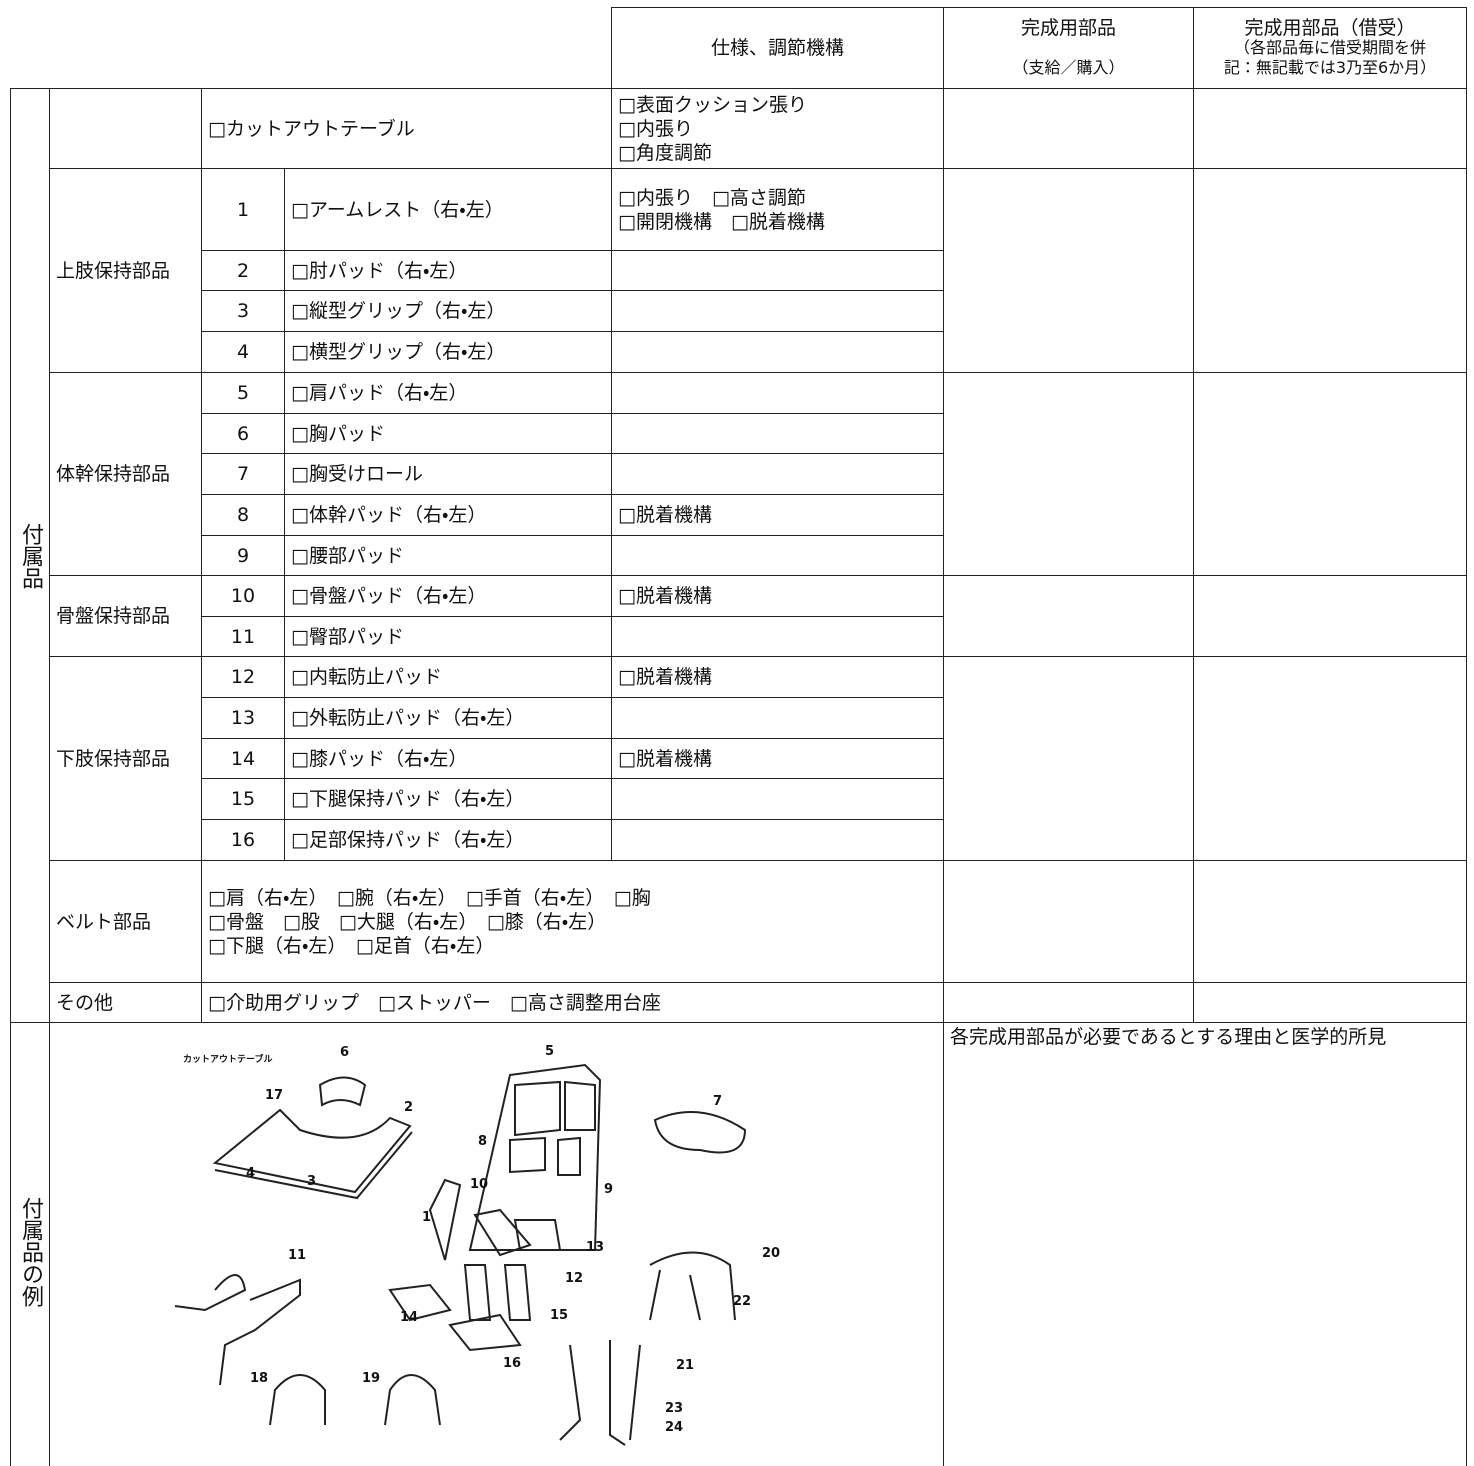 This screenshot has height=1466, width=1474. I want to click on note-cell: 各完成用部品が必要であるとする理由と医学的所見, so click(1205, 1244).